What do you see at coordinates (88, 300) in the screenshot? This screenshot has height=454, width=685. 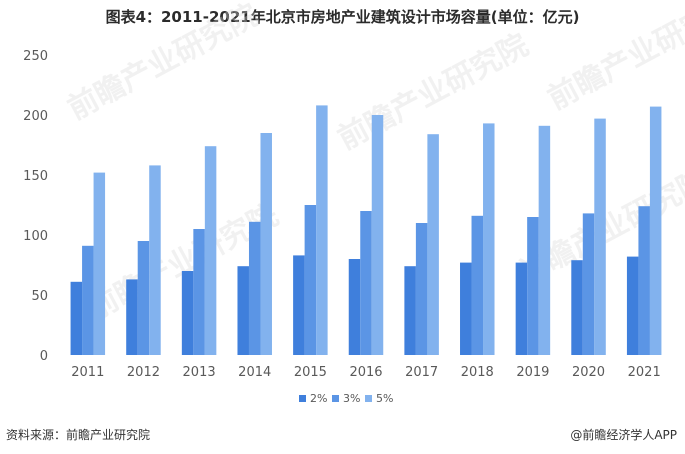 I see `bar-3pct-2011` at bounding box center [88, 300].